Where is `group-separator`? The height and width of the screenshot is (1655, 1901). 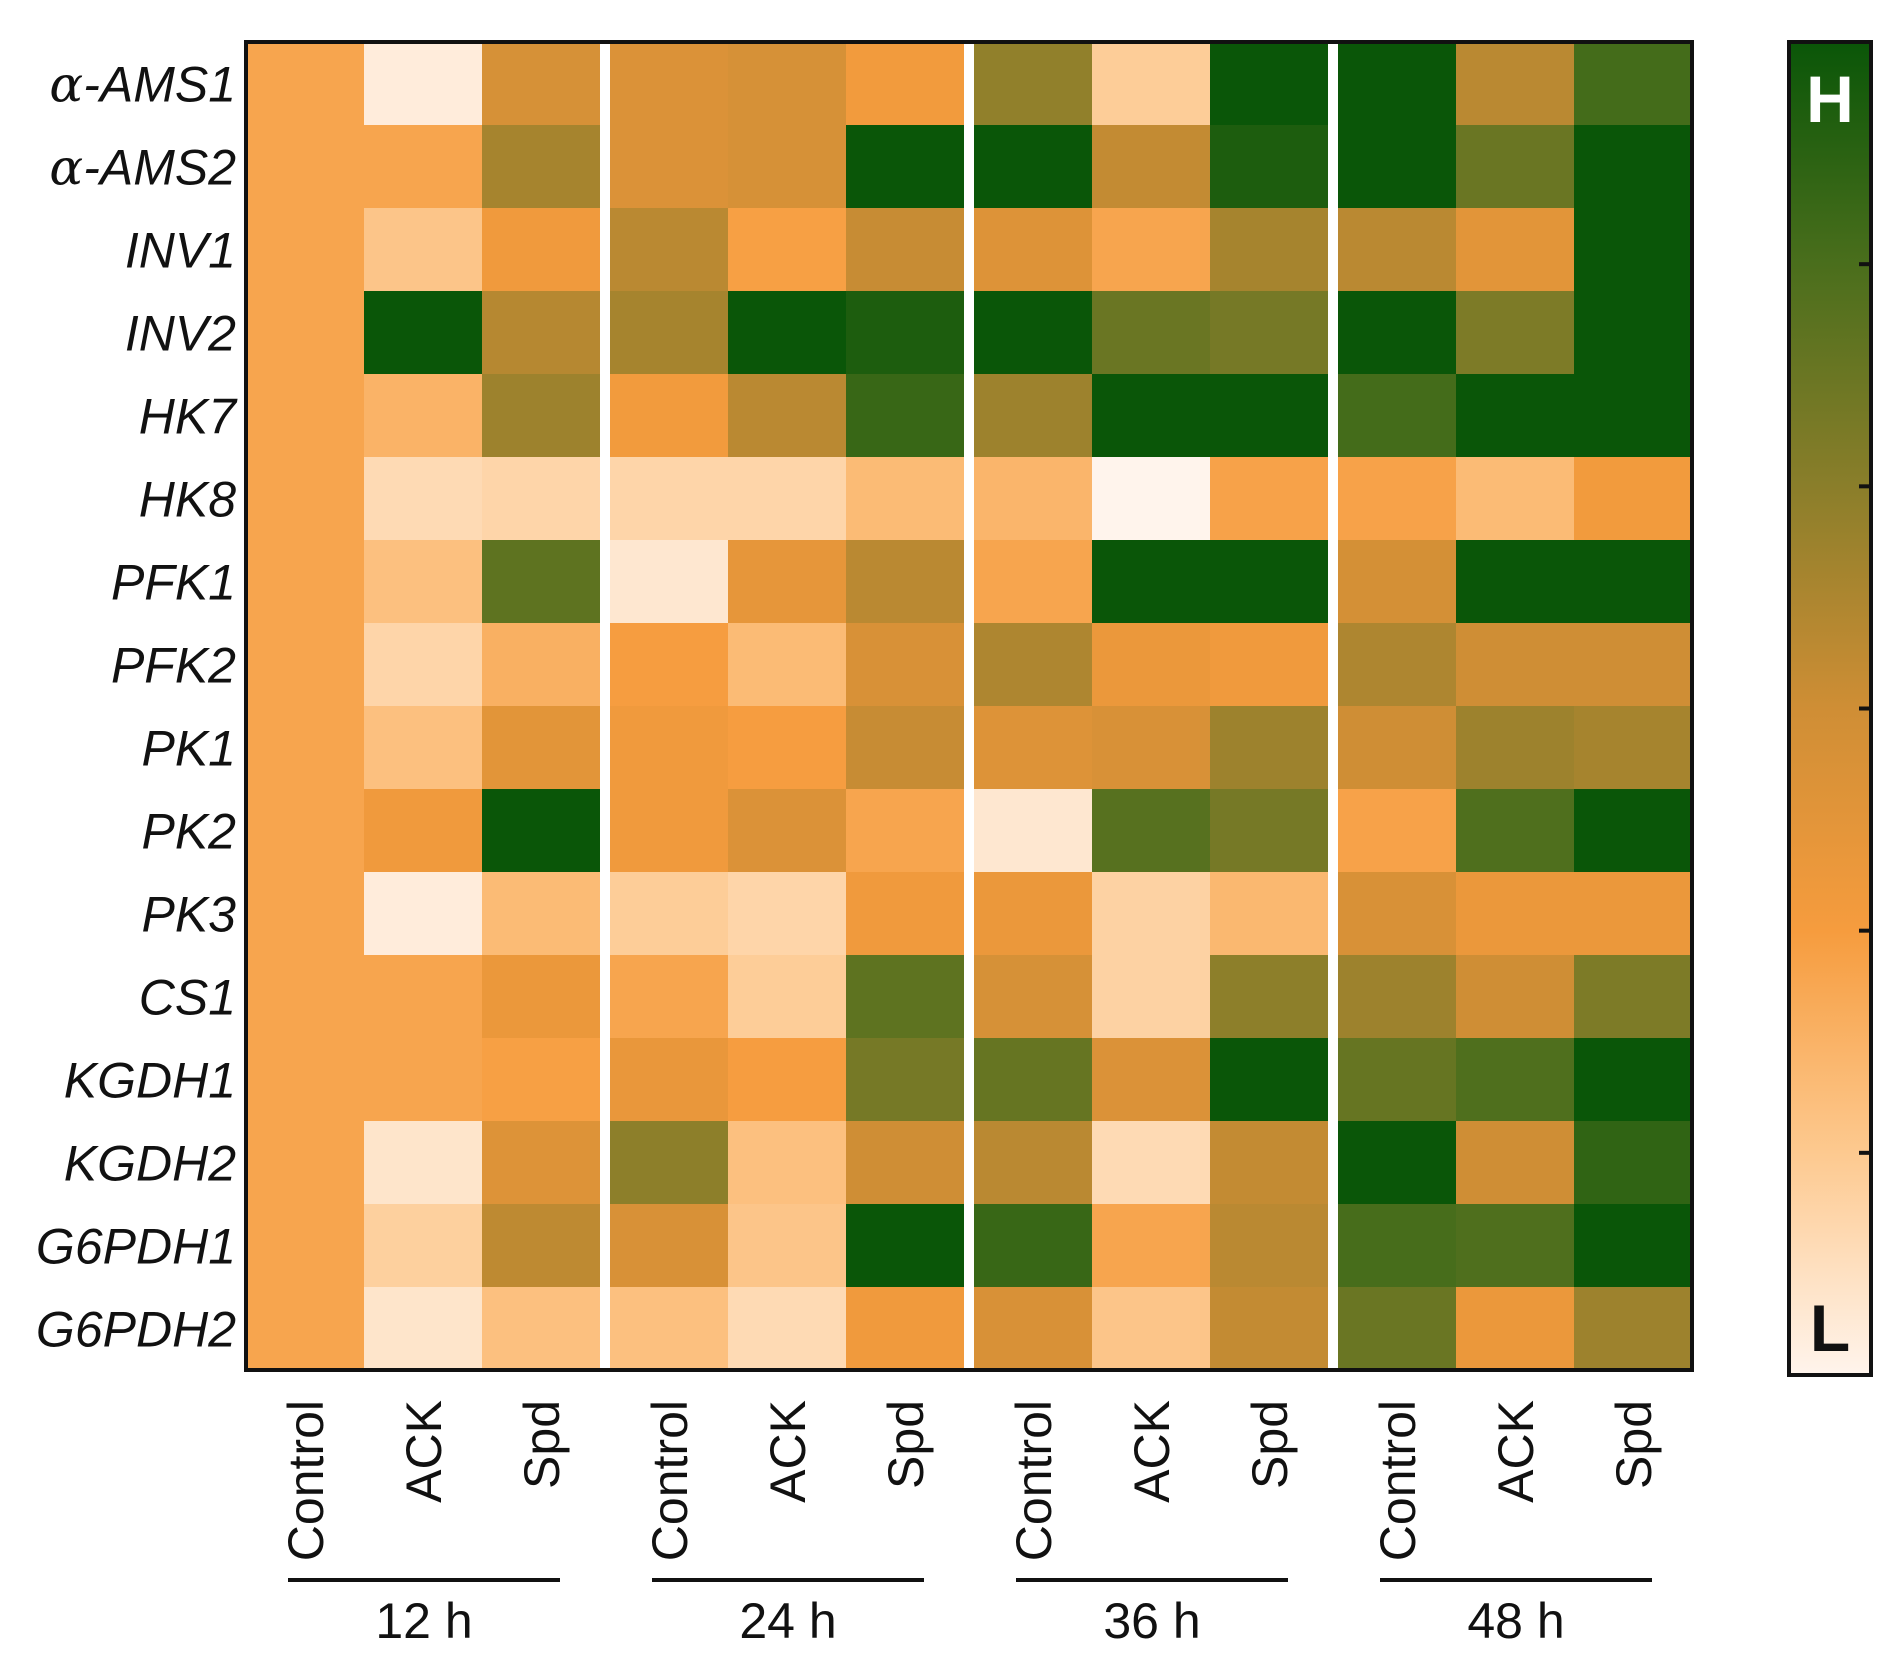 group-separator is located at coordinates (969, 706).